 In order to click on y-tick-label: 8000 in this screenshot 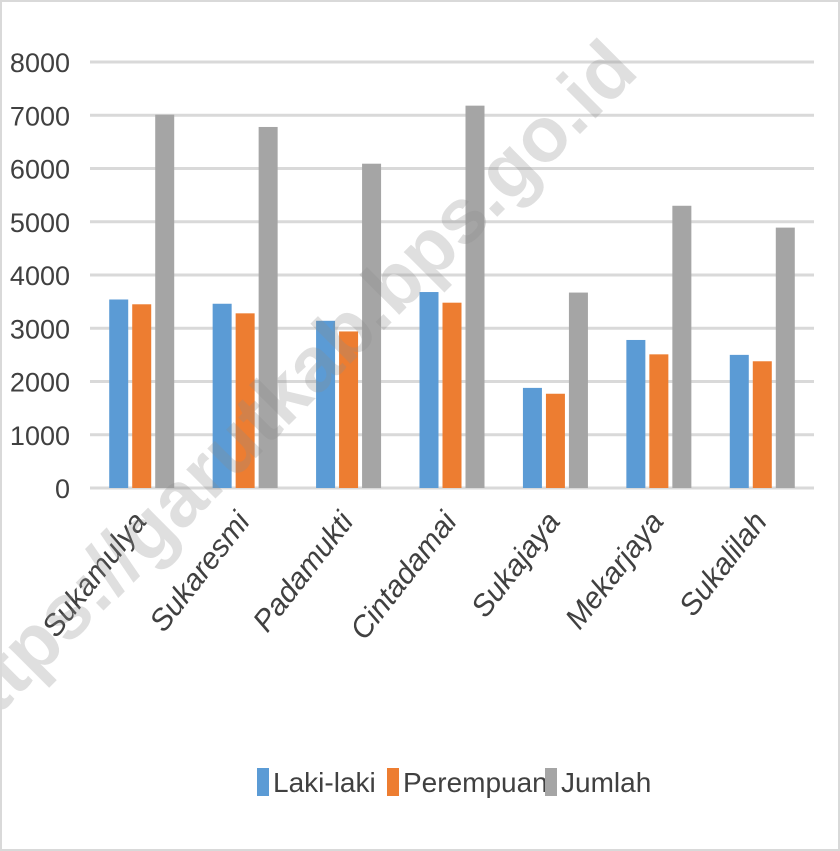, I will do `click(40, 63)`.